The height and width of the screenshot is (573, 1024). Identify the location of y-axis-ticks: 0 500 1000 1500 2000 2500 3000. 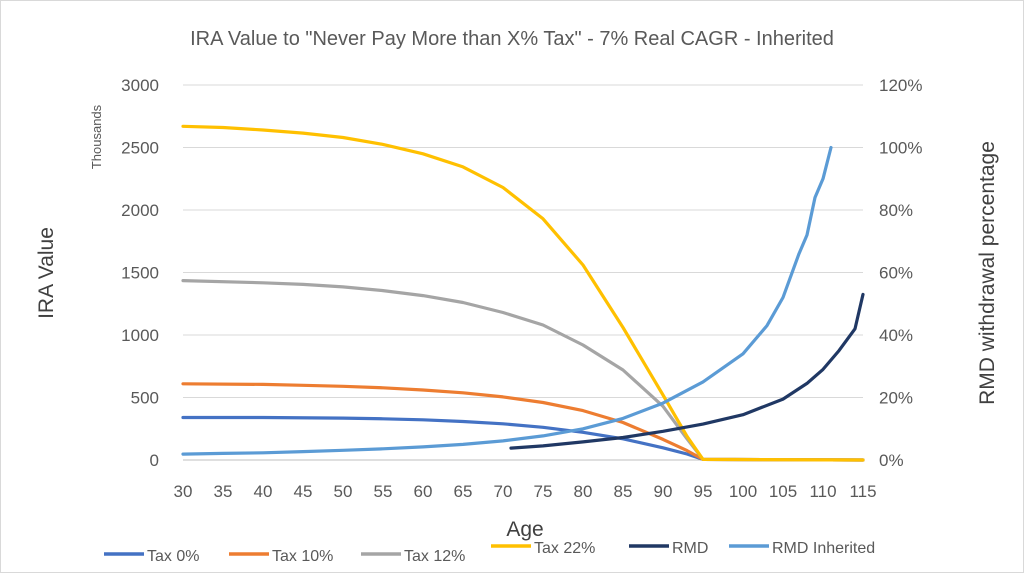
(140, 273).